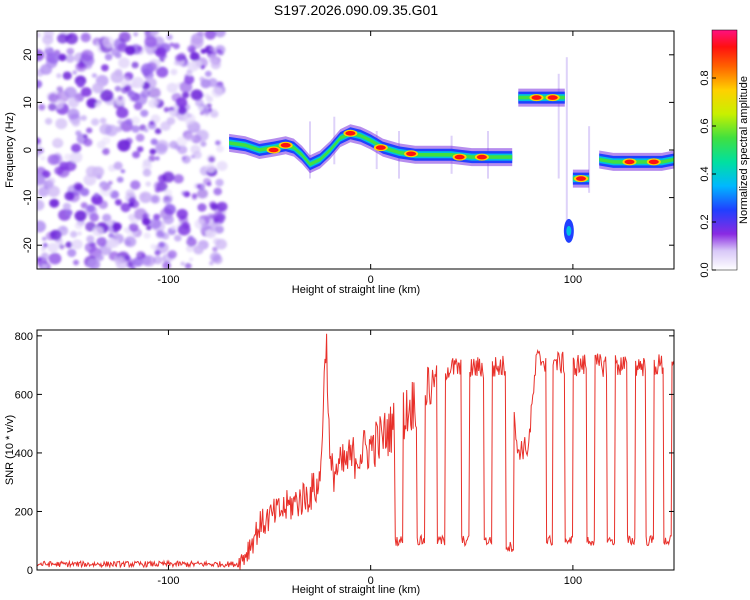  I want to click on spectrogram-y-label: Frequency (Hz), so click(10, 150).